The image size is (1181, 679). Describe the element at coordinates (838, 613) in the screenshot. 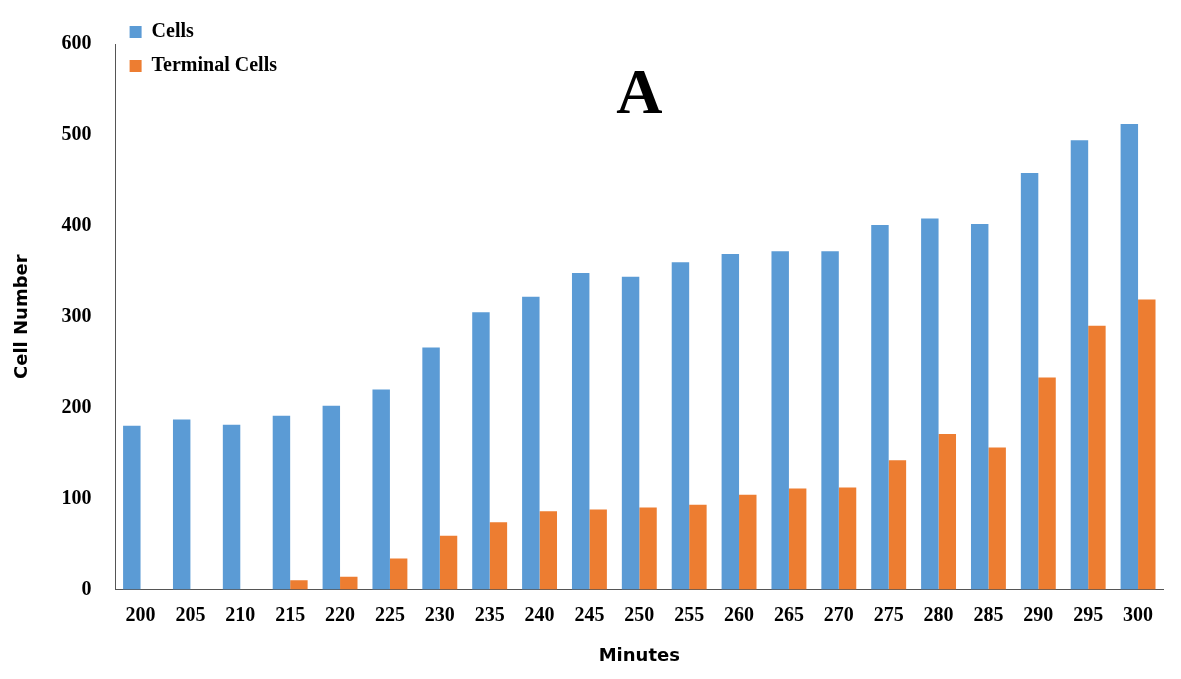

I see `x-tick-label: 270` at that location.